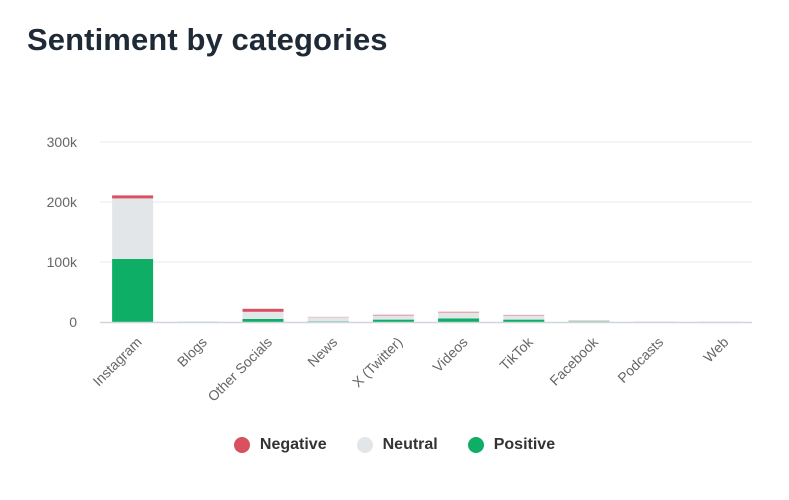 The height and width of the screenshot is (500, 789). What do you see at coordinates (377, 362) in the screenshot?
I see `x-tick-label: X (Twitter)` at bounding box center [377, 362].